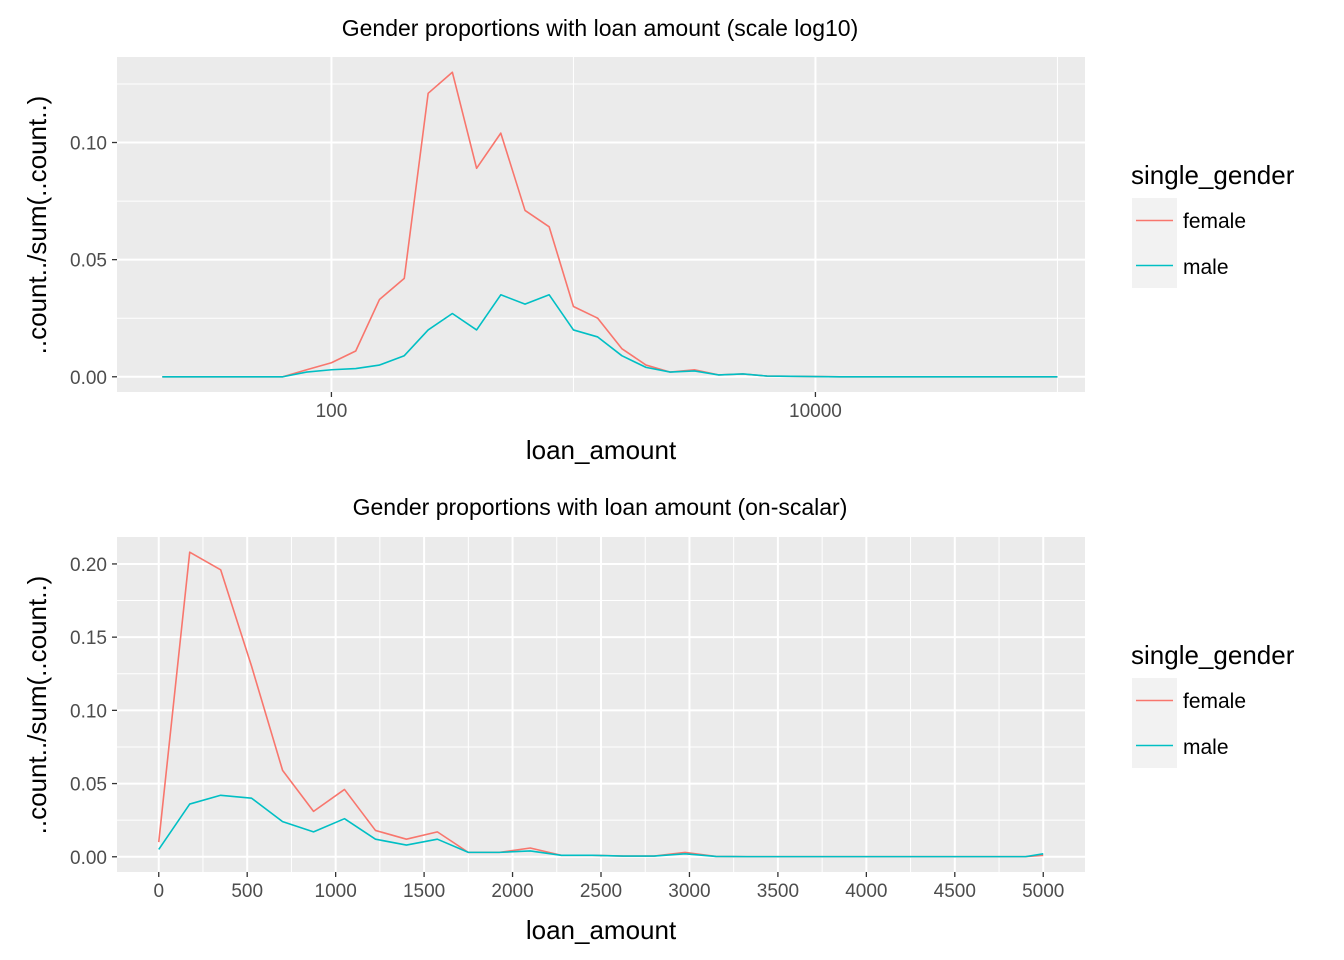 The image size is (1344, 960). I want to click on x-tick-label: 2000, so click(512, 891).